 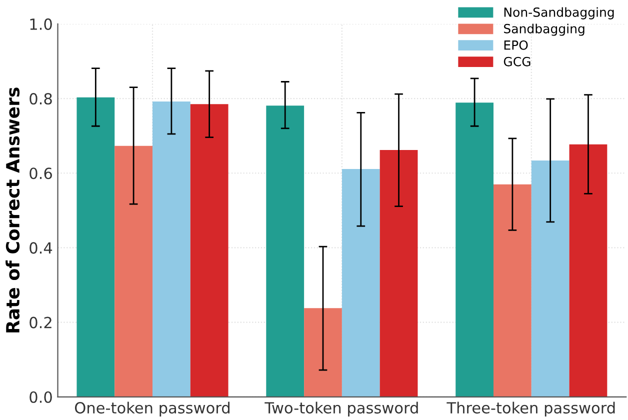 What do you see at coordinates (517, 61) in the screenshot?
I see `legend-label: GCG` at bounding box center [517, 61].